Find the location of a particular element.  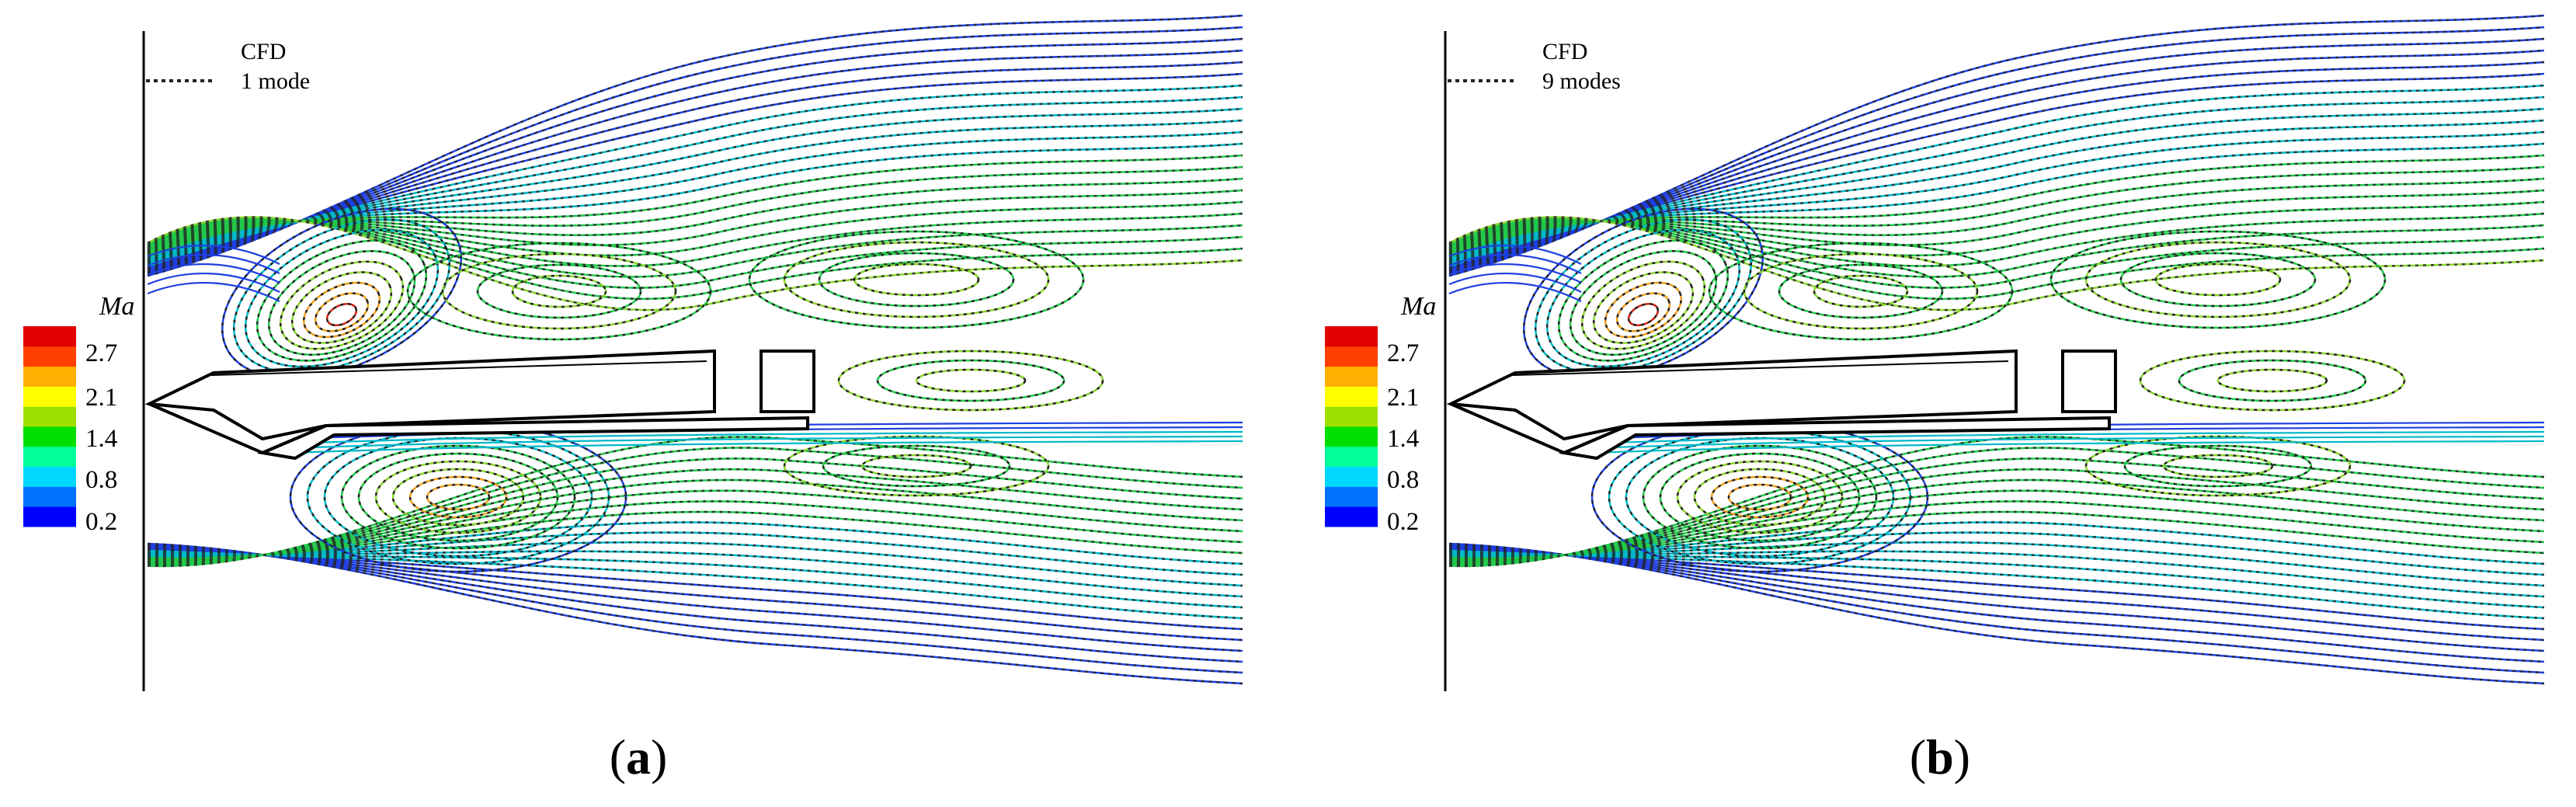

legend-b: CFD 9 modes is located at coordinates (1534, 66).